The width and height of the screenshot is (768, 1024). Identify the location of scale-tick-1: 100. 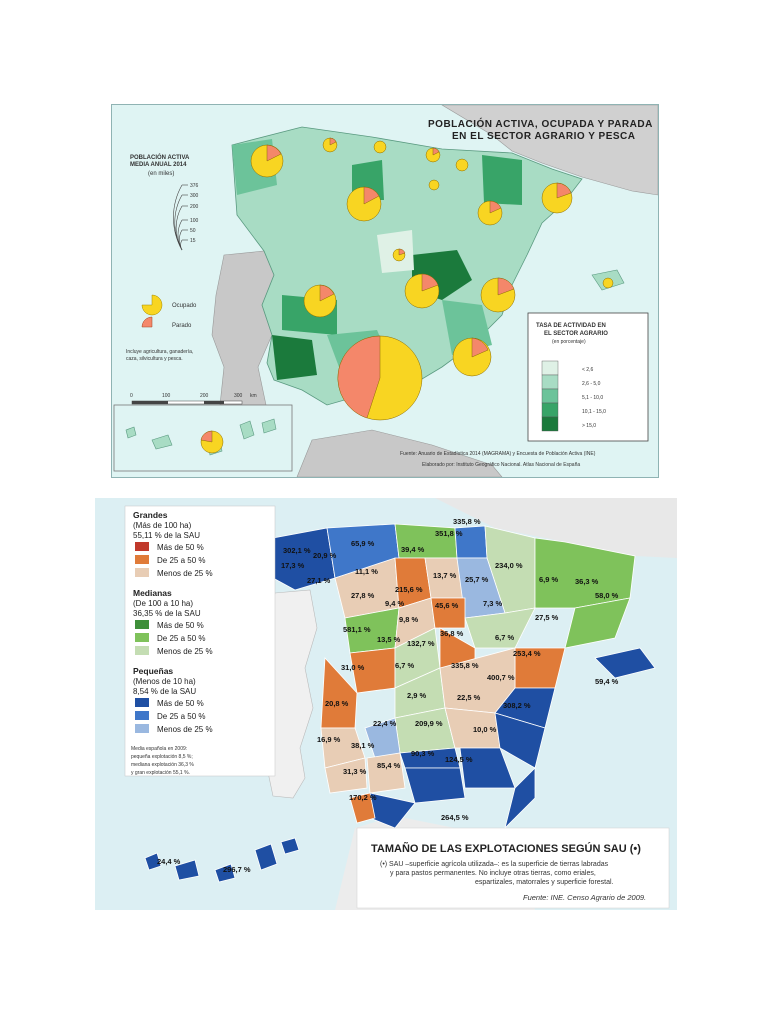
(166, 396).